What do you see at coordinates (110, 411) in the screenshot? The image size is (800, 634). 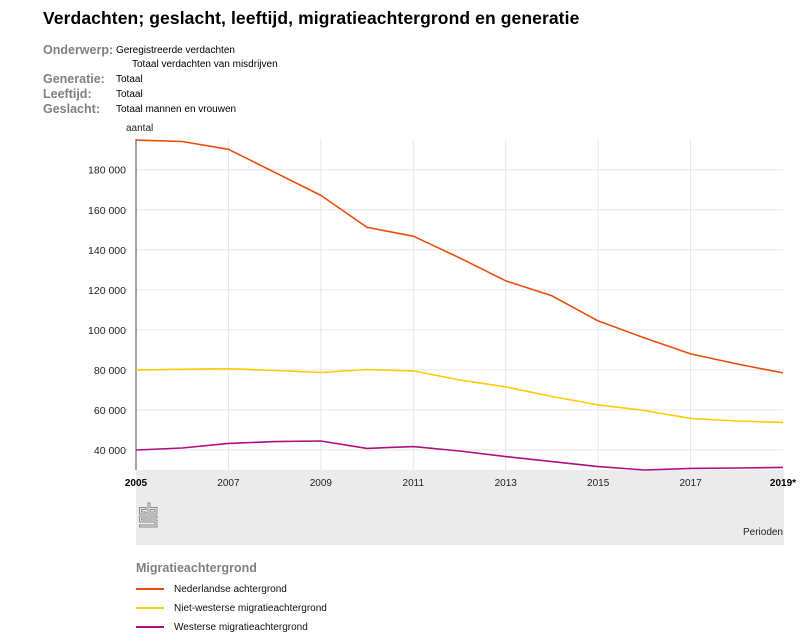 I see `y-tick-label: 60 000` at bounding box center [110, 411].